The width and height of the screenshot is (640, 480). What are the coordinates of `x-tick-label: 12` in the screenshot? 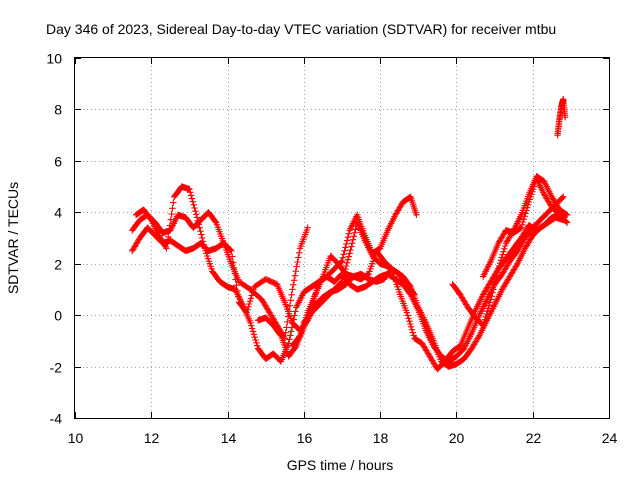 It's located at (152, 438).